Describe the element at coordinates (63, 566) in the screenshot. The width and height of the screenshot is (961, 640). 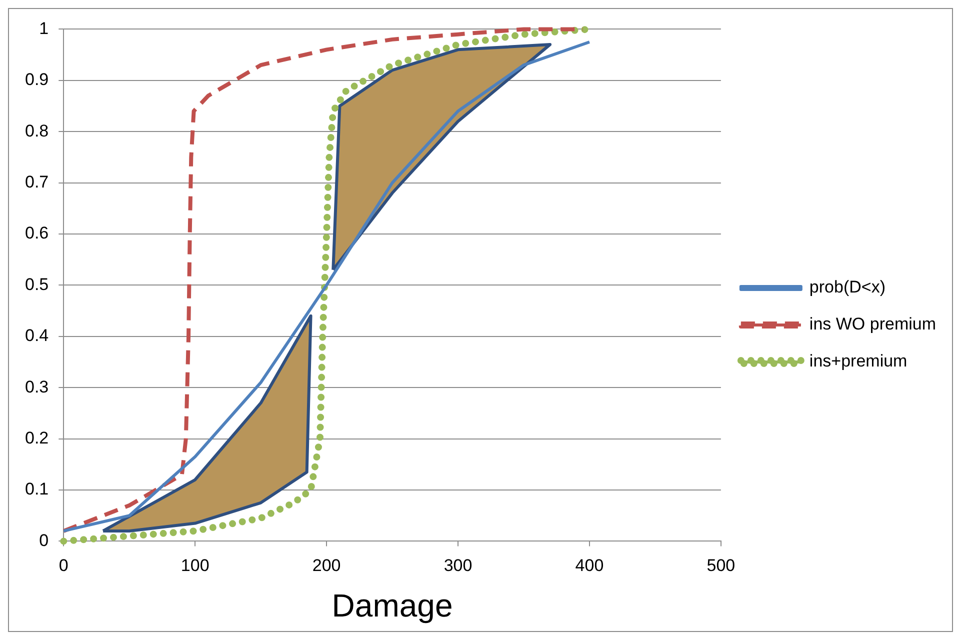
I see `x-tick-label: 0` at that location.